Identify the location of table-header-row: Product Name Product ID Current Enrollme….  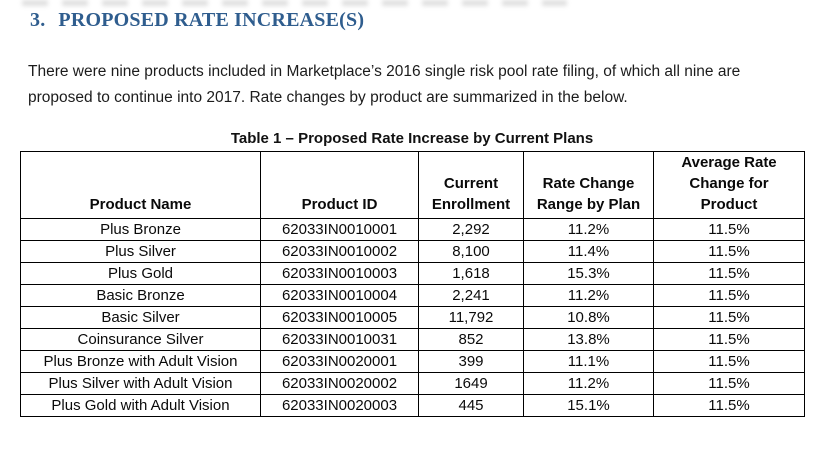
(412, 185).